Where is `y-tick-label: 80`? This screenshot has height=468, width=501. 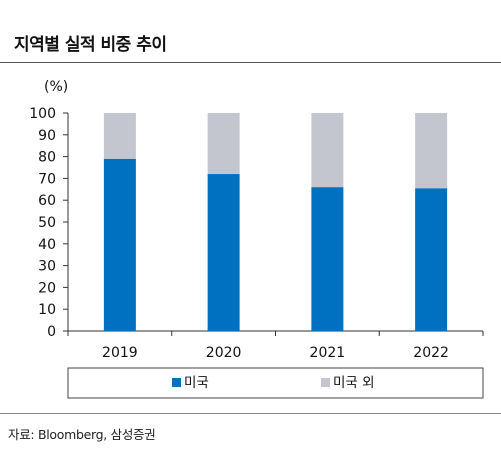 y-tick-label: 80 is located at coordinates (47, 158).